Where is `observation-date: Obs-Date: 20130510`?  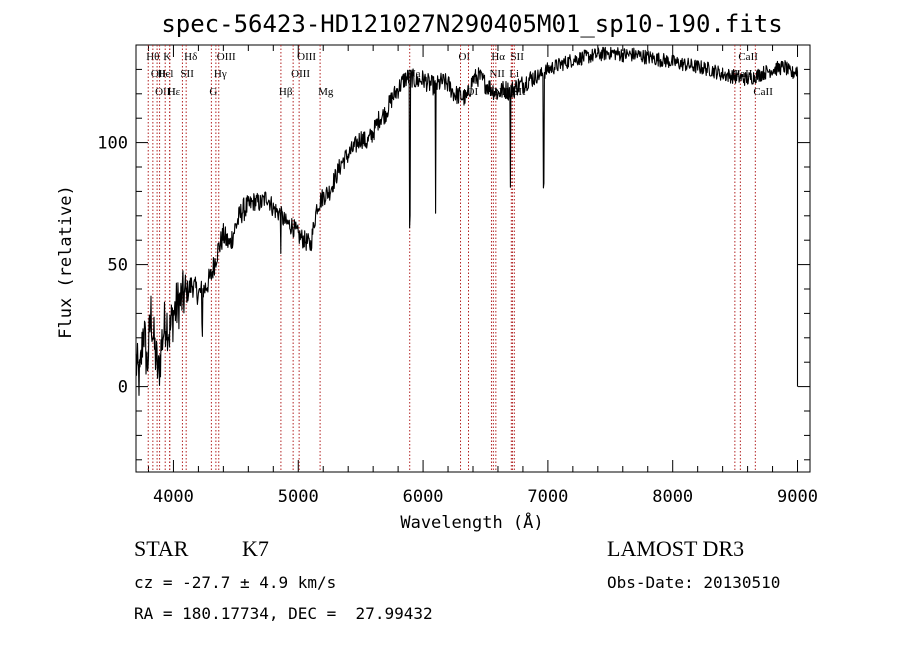
observation-date: Obs-Date: 20130510 is located at coordinates (694, 582).